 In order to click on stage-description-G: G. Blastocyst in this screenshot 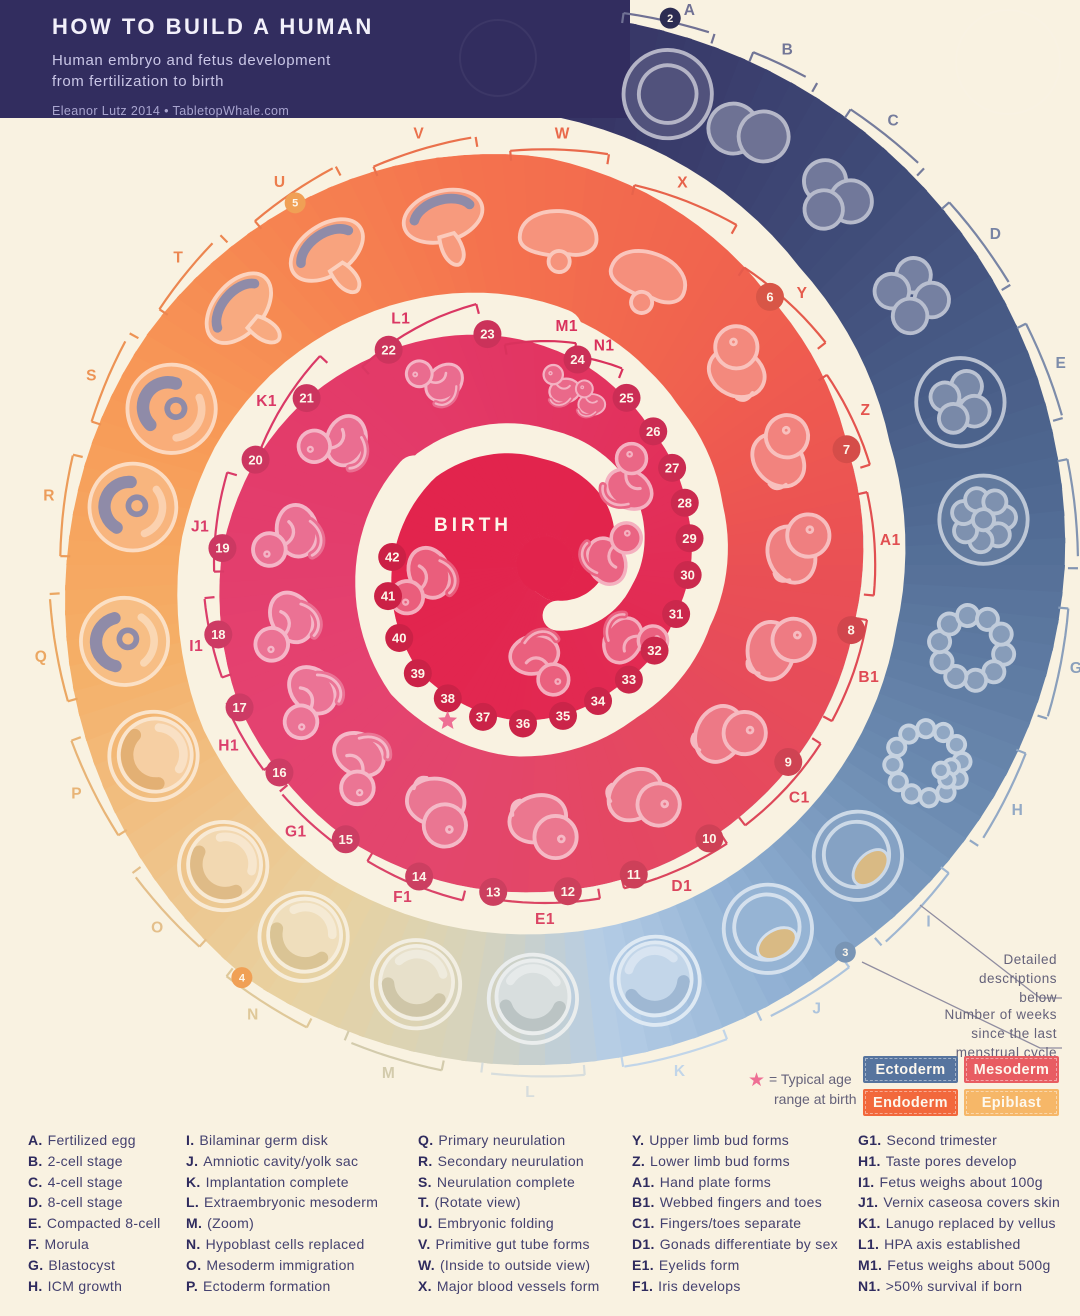, I will do `click(72, 1264)`.